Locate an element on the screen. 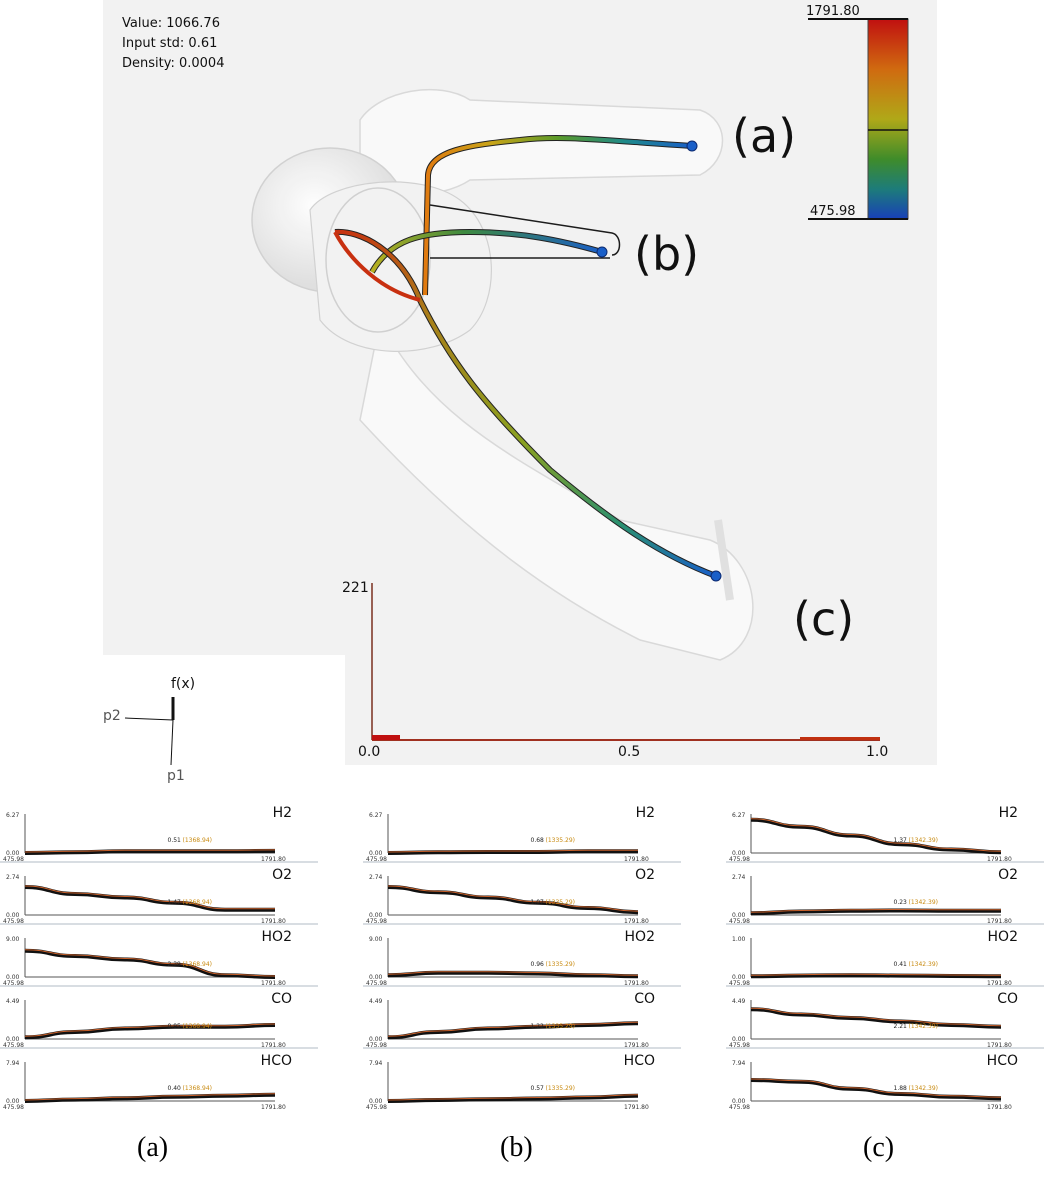 This screenshot has width=1044, height=1179. histogram: 221 0.0 0.5 1.0 is located at coordinates (615, 670).